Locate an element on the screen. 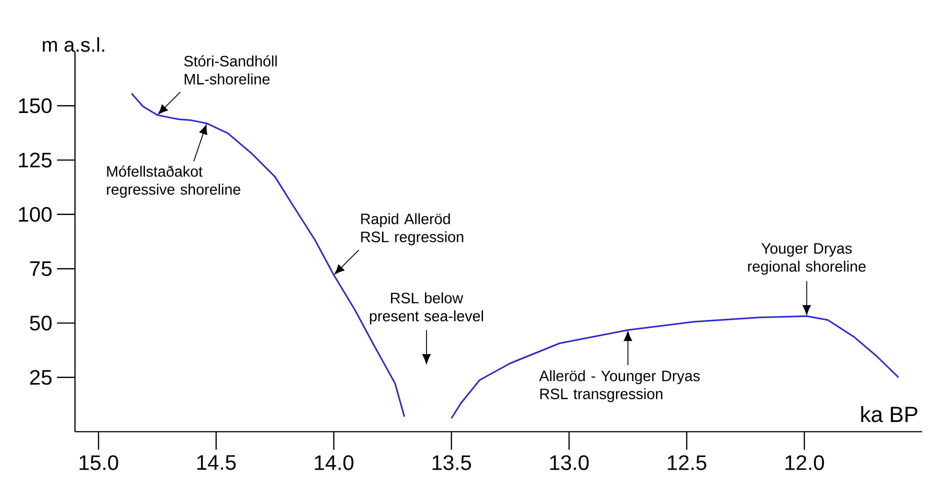  annotation: Rapid Alleröd RSL regression is located at coordinates (412, 229).